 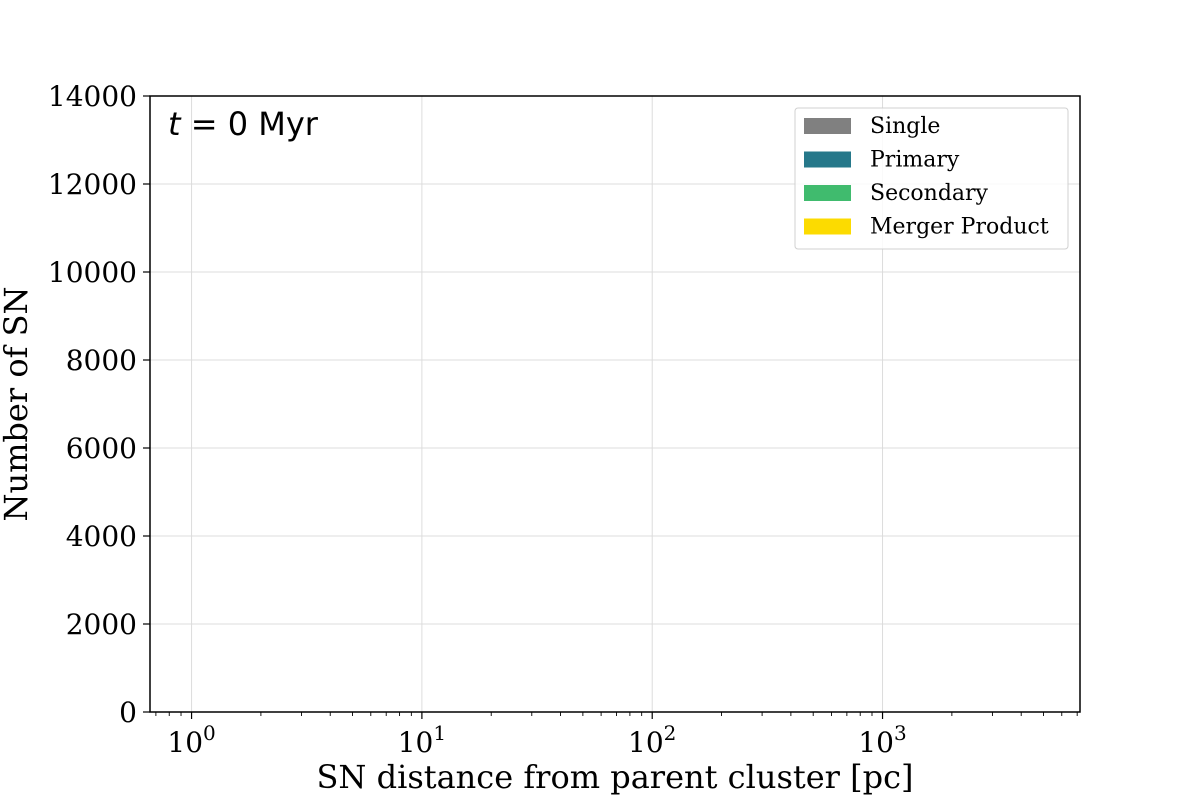 What do you see at coordinates (615, 777) in the screenshot?
I see `x-axis-label: SN distance from parent cluster [pc]` at bounding box center [615, 777].